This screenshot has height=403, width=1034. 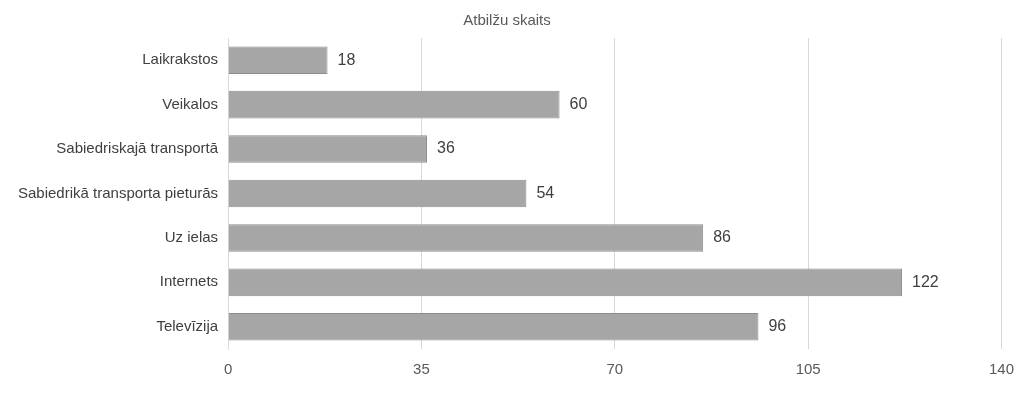 What do you see at coordinates (190, 103) in the screenshot?
I see `y-tick-label: Veikalos` at bounding box center [190, 103].